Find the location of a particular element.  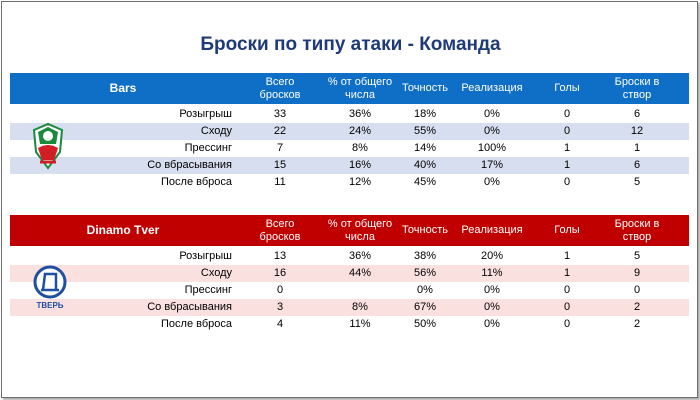

team-name: Dinamo Tver is located at coordinates (123, 230).